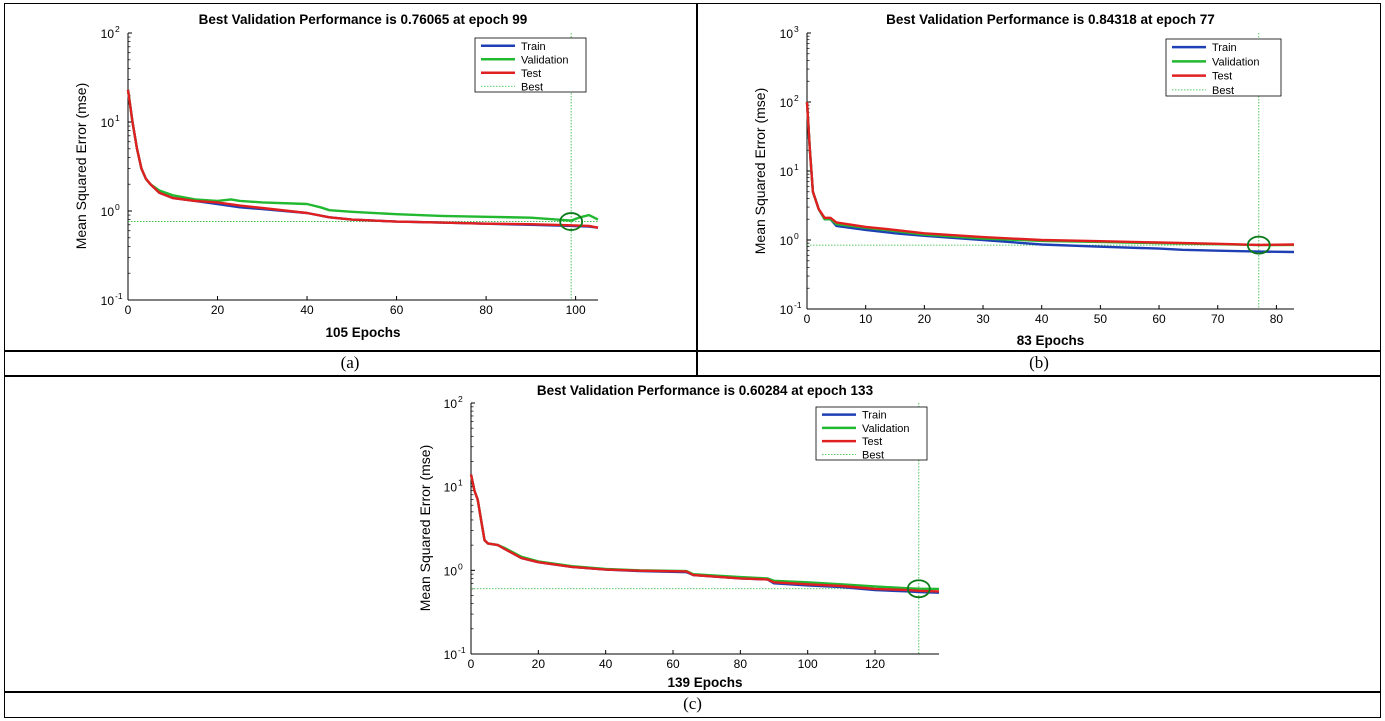 The width and height of the screenshot is (1385, 721). Describe the element at coordinates (1051, 340) in the screenshot. I see `x-axis-label: 83 Epochs` at that location.